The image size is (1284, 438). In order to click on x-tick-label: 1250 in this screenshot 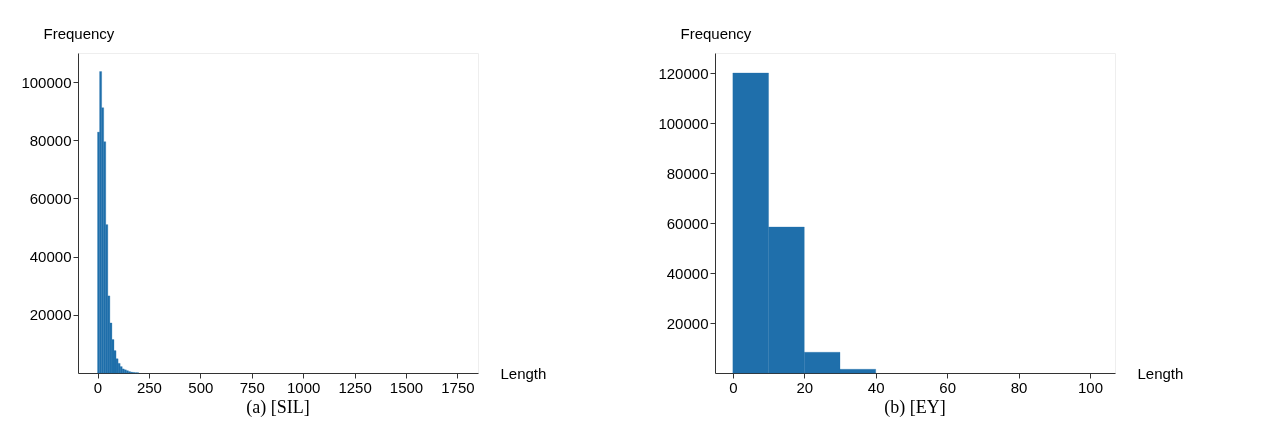, I will do `click(355, 387)`.